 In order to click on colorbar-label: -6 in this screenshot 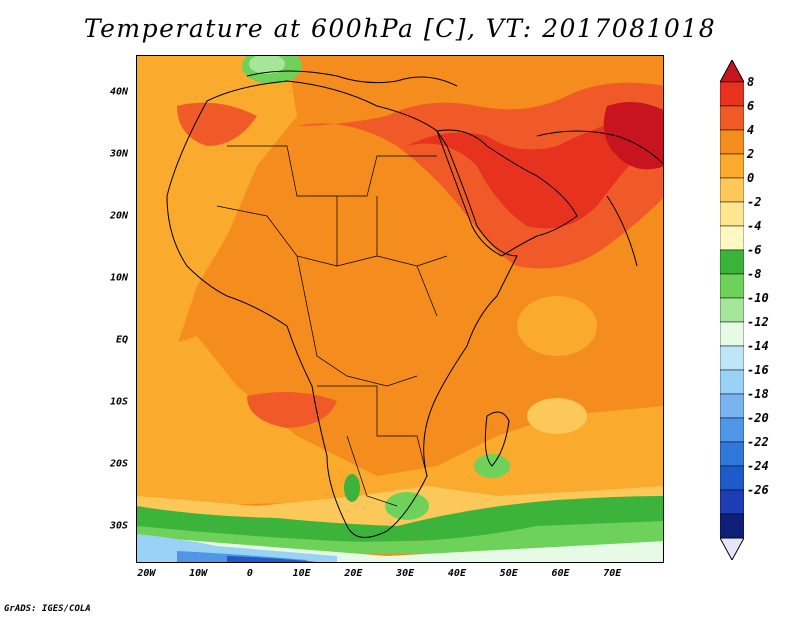, I will do `click(754, 250)`.